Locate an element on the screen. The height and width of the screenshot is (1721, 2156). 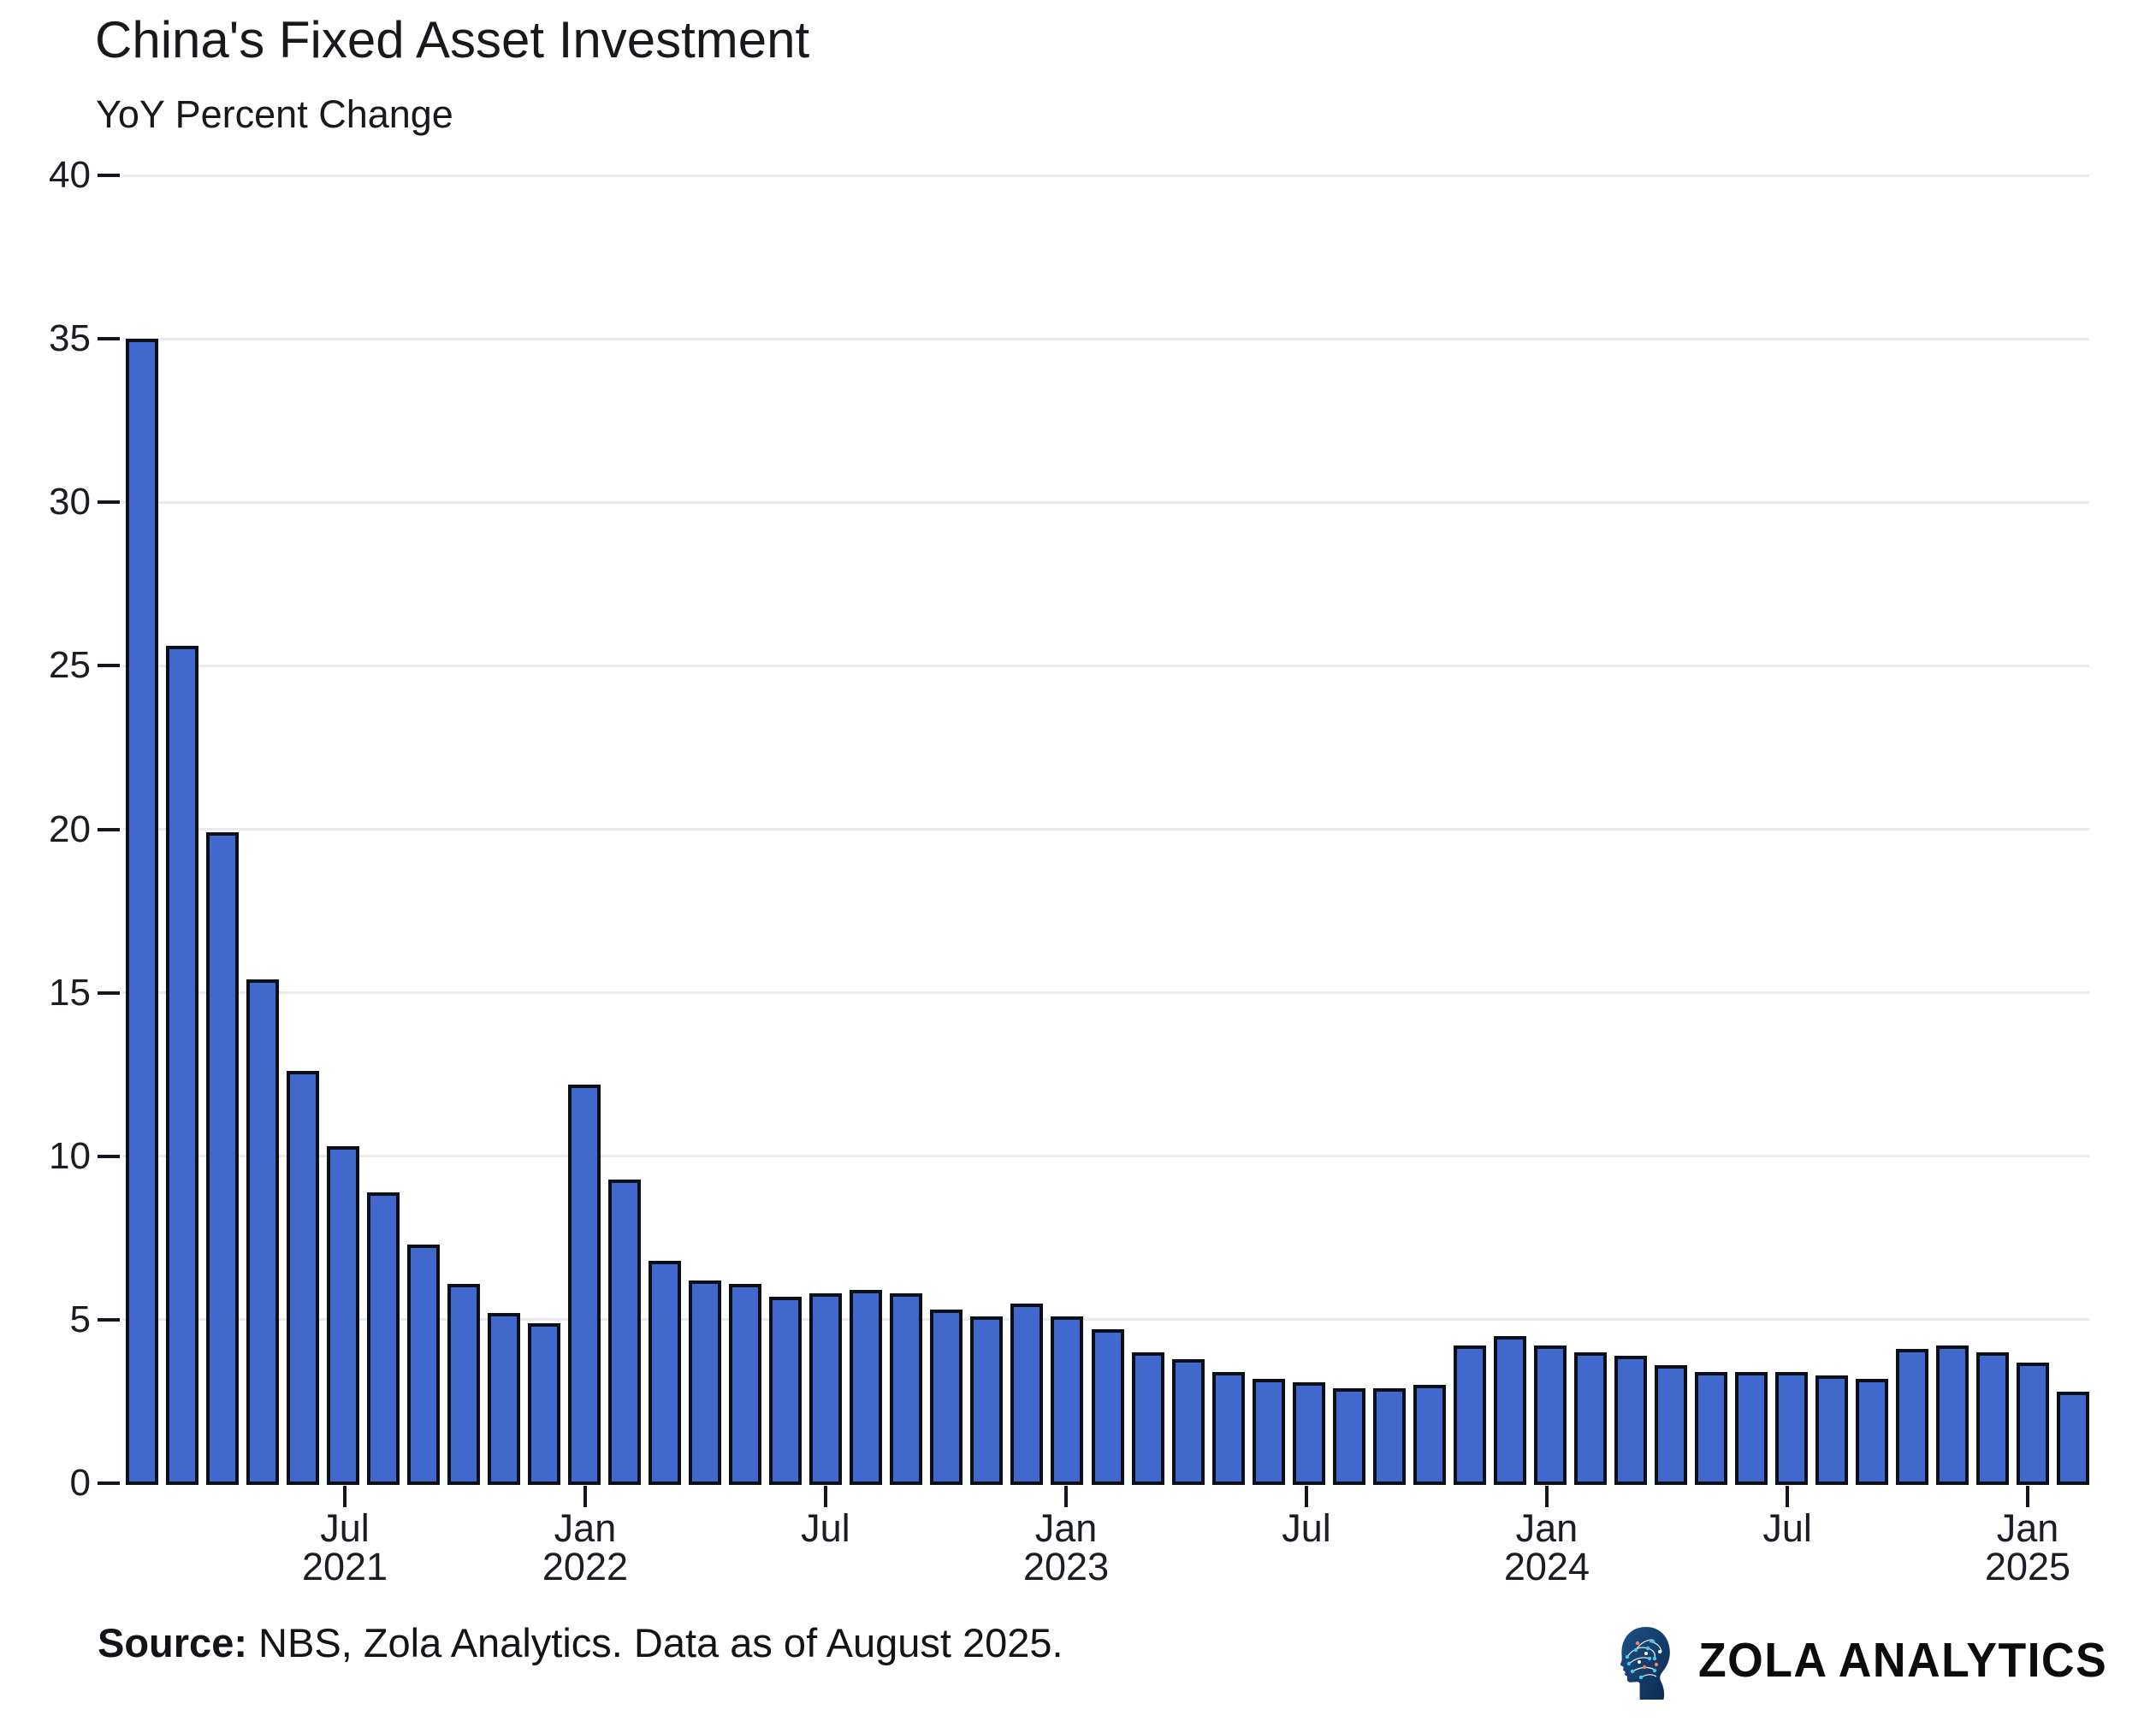
bar-oct-2024 is located at coordinates (1791, 1428).